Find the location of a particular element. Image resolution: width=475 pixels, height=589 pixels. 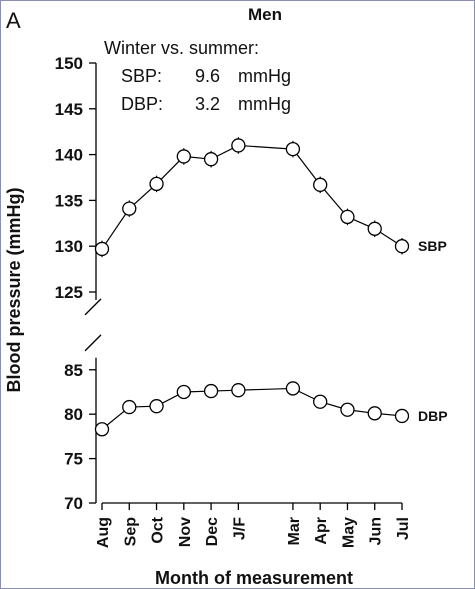

series-line-sbp is located at coordinates (252, 197).